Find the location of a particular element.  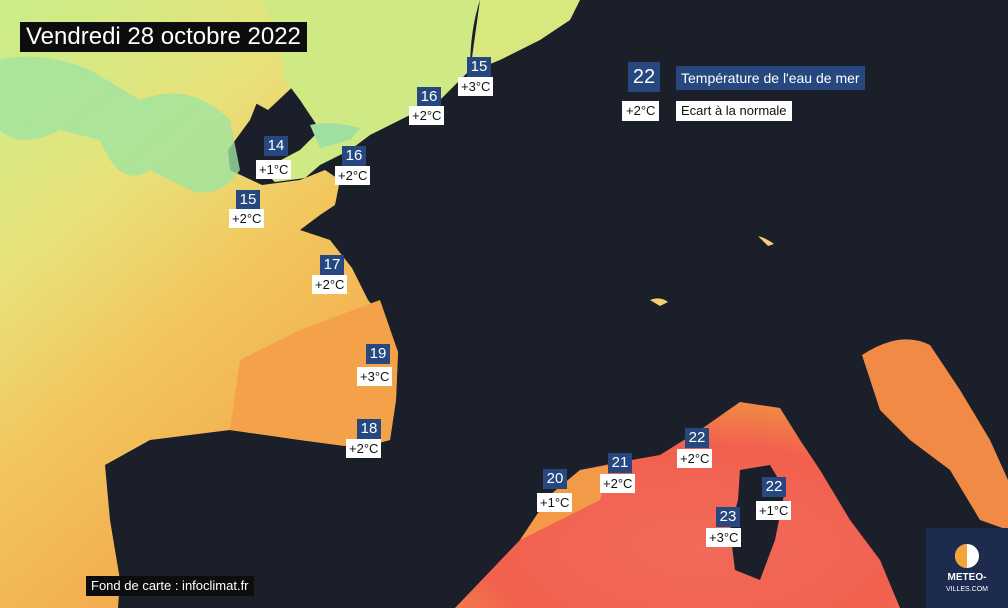

mediterranean-sea is located at coordinates (677, 505).